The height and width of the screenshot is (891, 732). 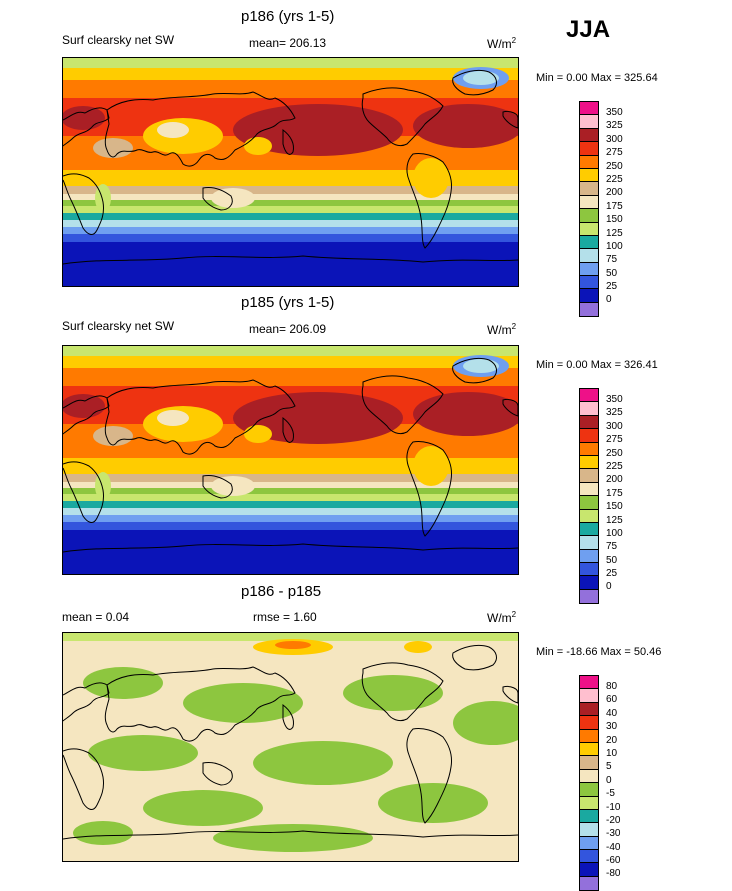 What do you see at coordinates (502, 617) in the screenshot?
I see `panel-3-units: W/m2` at bounding box center [502, 617].